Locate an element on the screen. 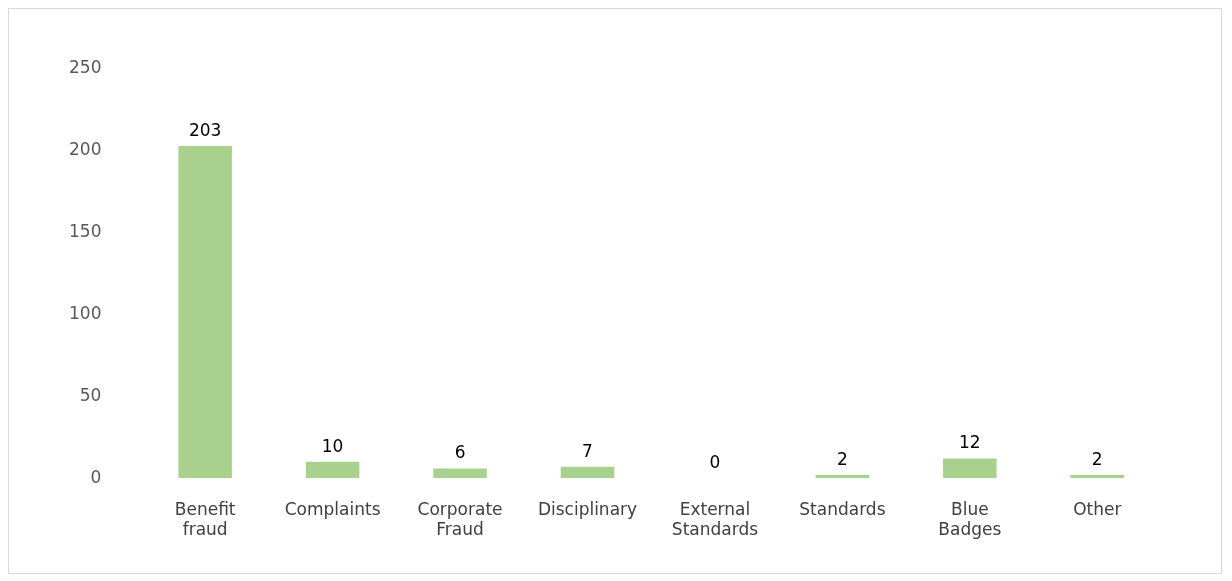 This screenshot has height=581, width=1232. data-label: 10 is located at coordinates (332, 445).